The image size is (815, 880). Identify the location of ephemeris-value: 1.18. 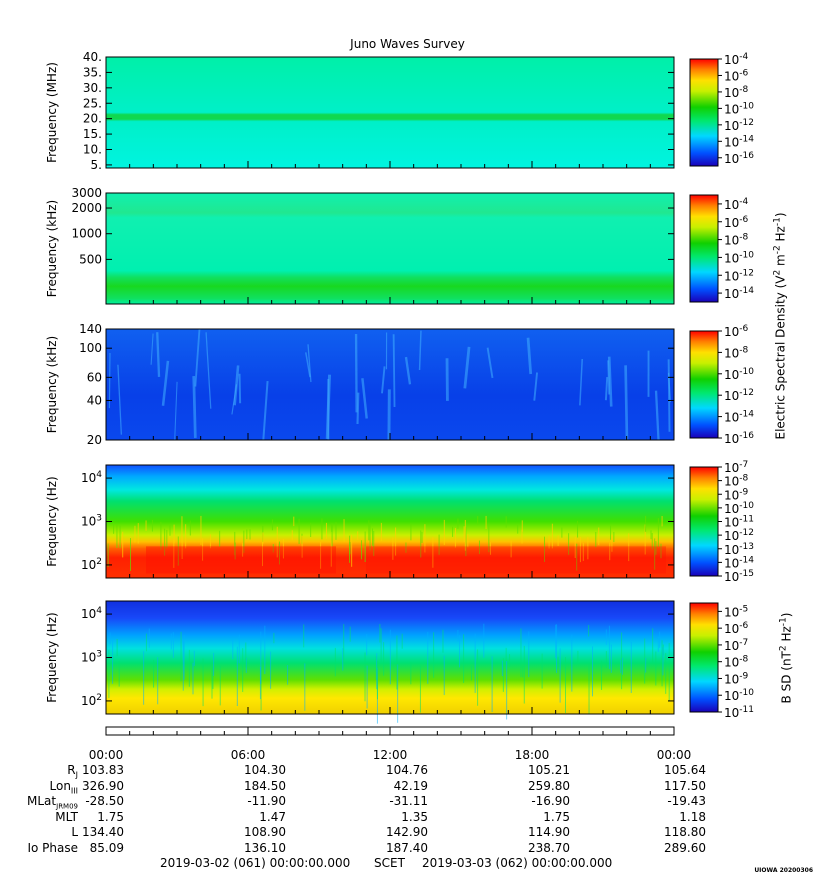
(692, 816).